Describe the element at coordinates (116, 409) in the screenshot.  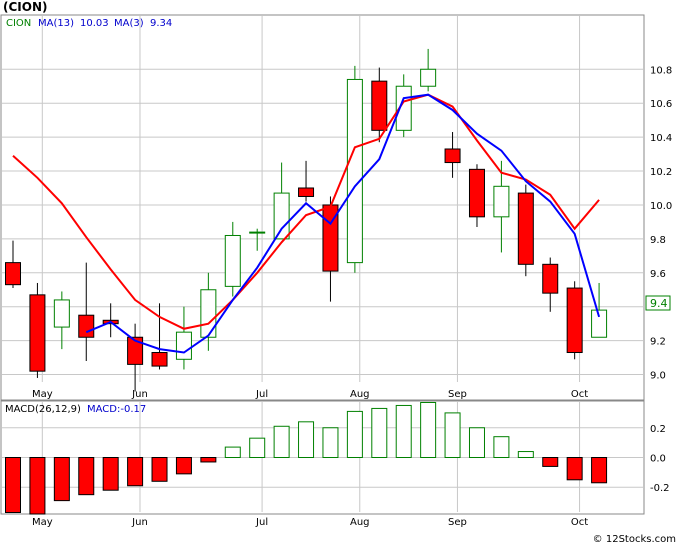
I see `macd-value: MACD:-0.17` at that location.